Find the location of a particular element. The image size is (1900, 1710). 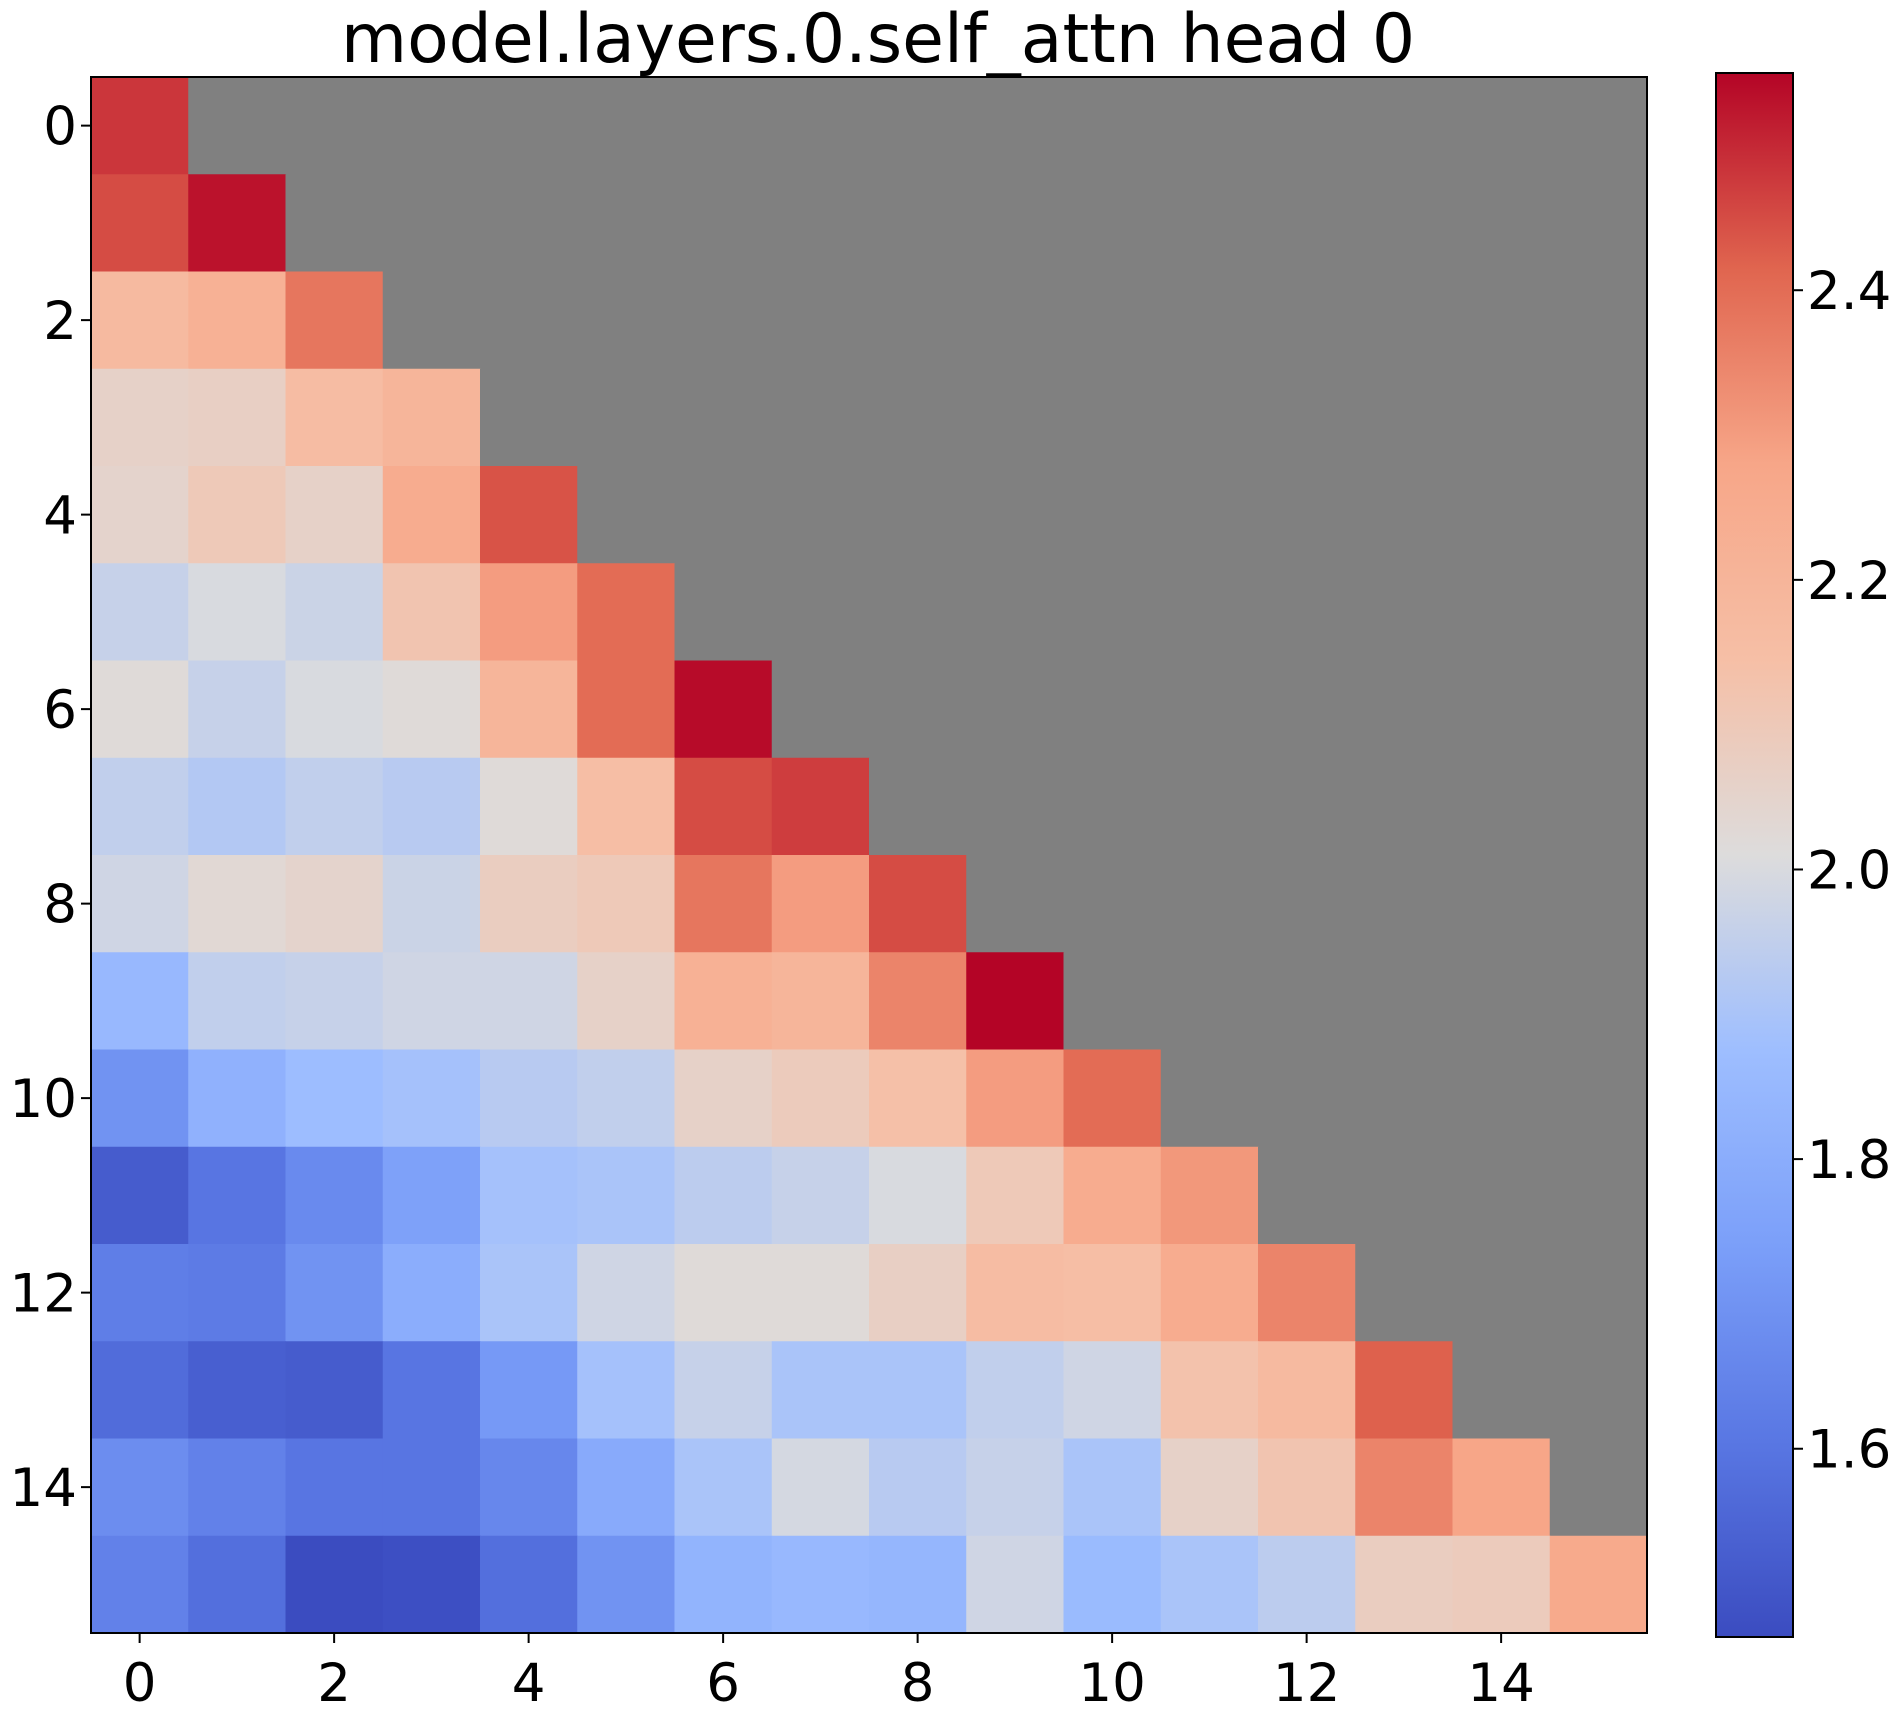

y-tick-label: 6 is located at coordinates (60, 710).